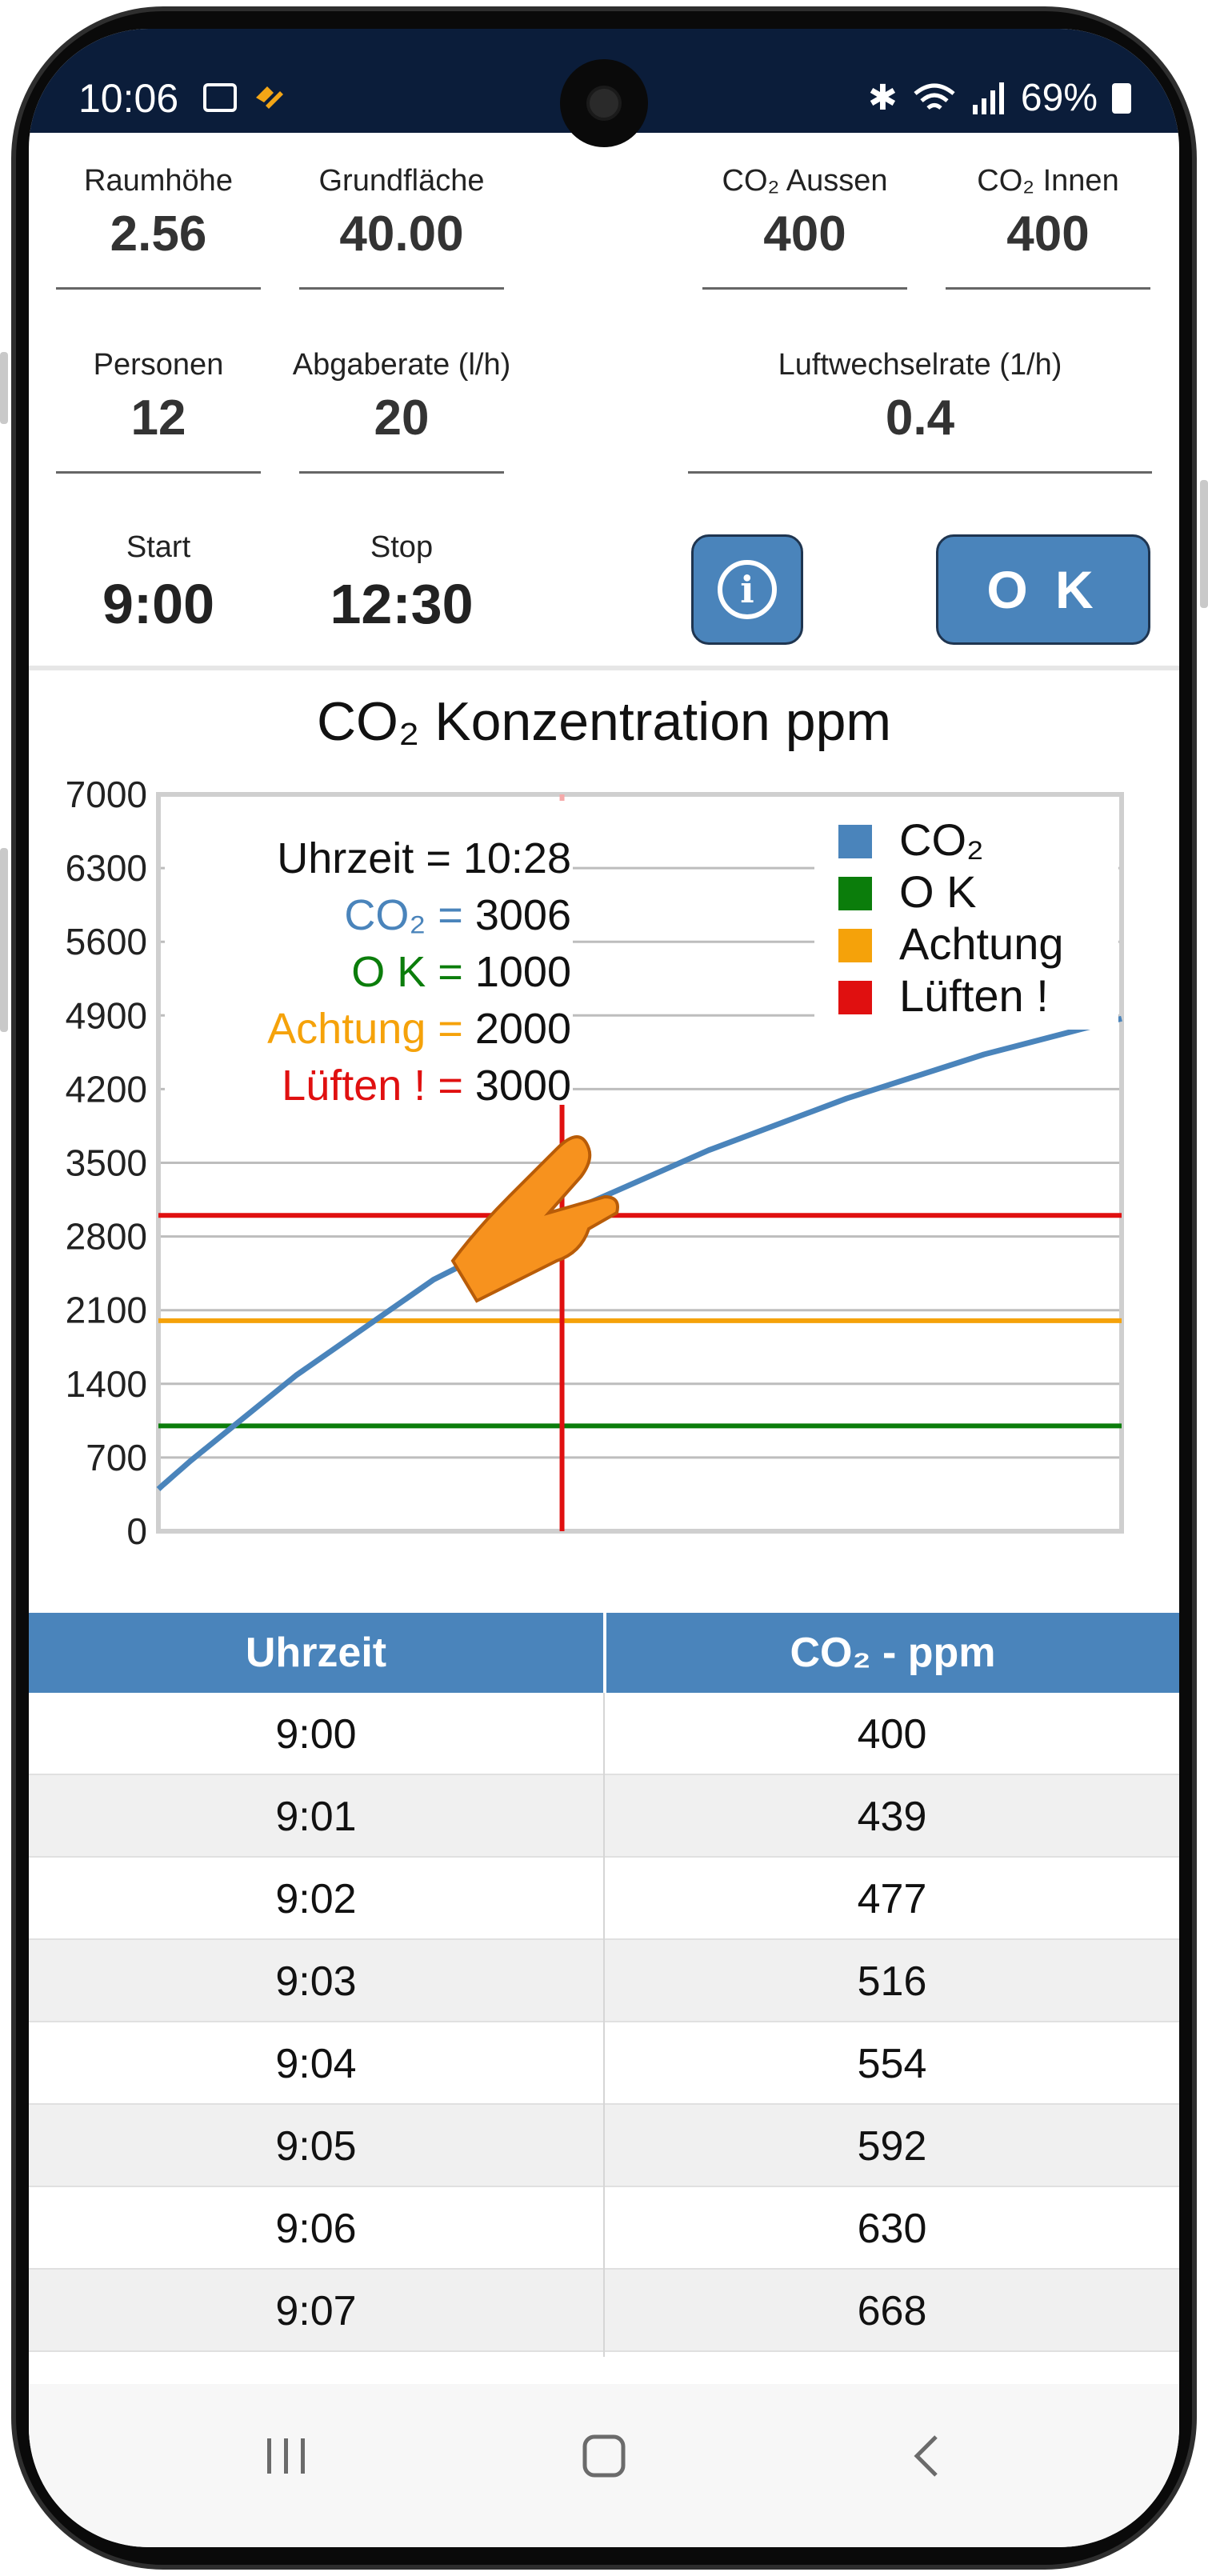  I want to click on info-button: i, so click(747, 589).